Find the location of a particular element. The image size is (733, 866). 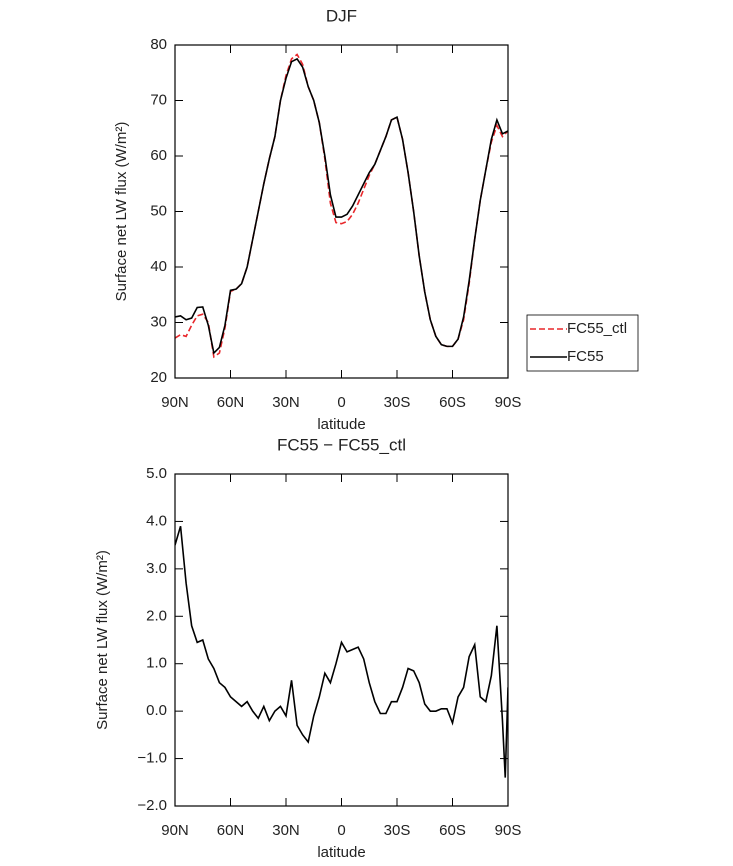

y-tick-label: 70 is located at coordinates (158, 99).